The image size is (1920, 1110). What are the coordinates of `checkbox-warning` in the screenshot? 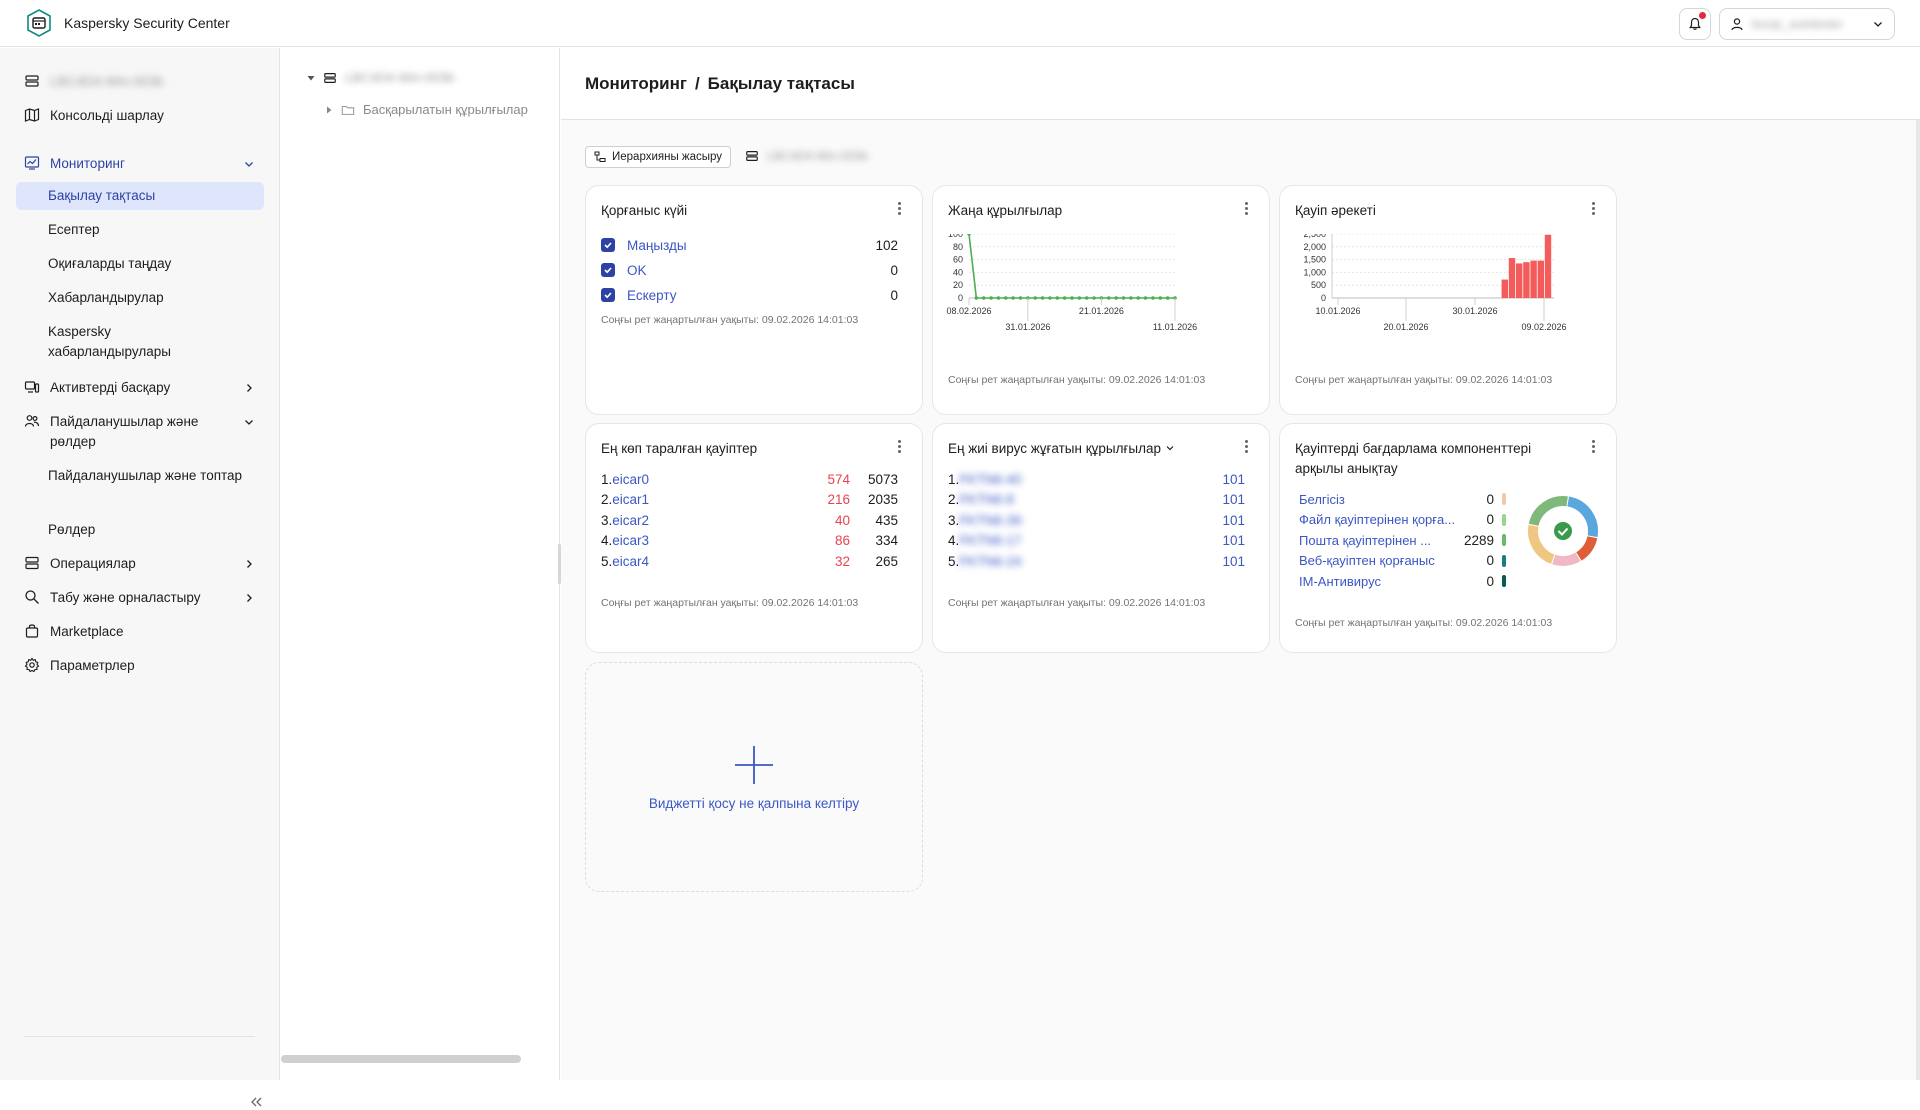 It's located at (608, 295).